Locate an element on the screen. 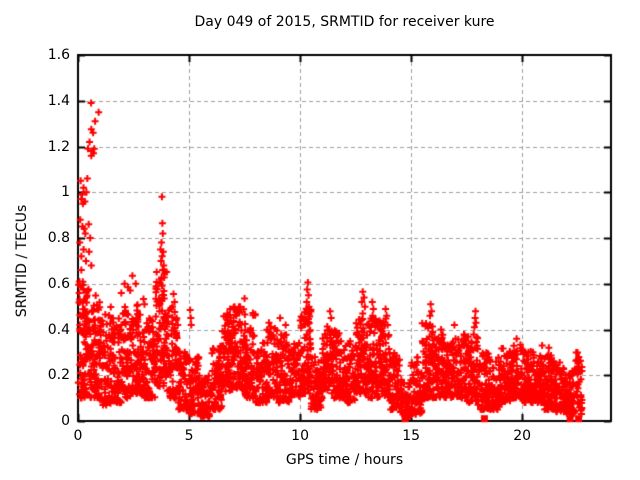 The image size is (640, 480). x-tick-label: 5 is located at coordinates (189, 436).